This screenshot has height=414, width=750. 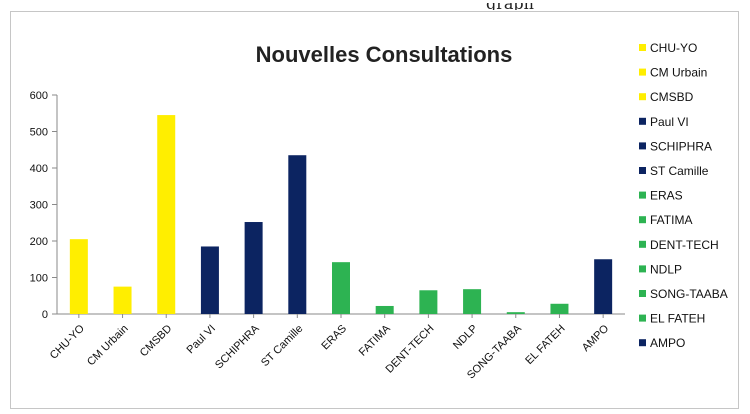 I want to click on y-tick-label: 400, so click(x=39, y=169).